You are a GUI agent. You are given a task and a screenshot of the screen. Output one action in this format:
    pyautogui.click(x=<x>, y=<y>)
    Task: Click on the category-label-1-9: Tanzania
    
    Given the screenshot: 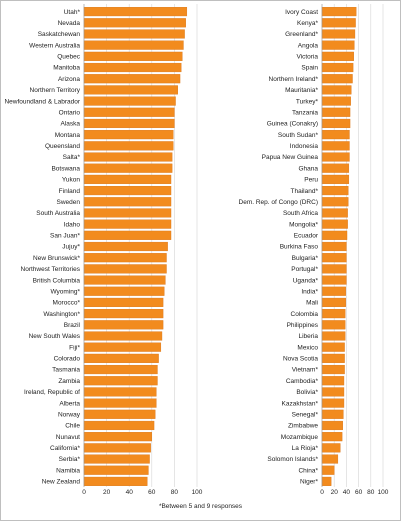 What is the action you would take?
    pyautogui.click(x=305, y=112)
    